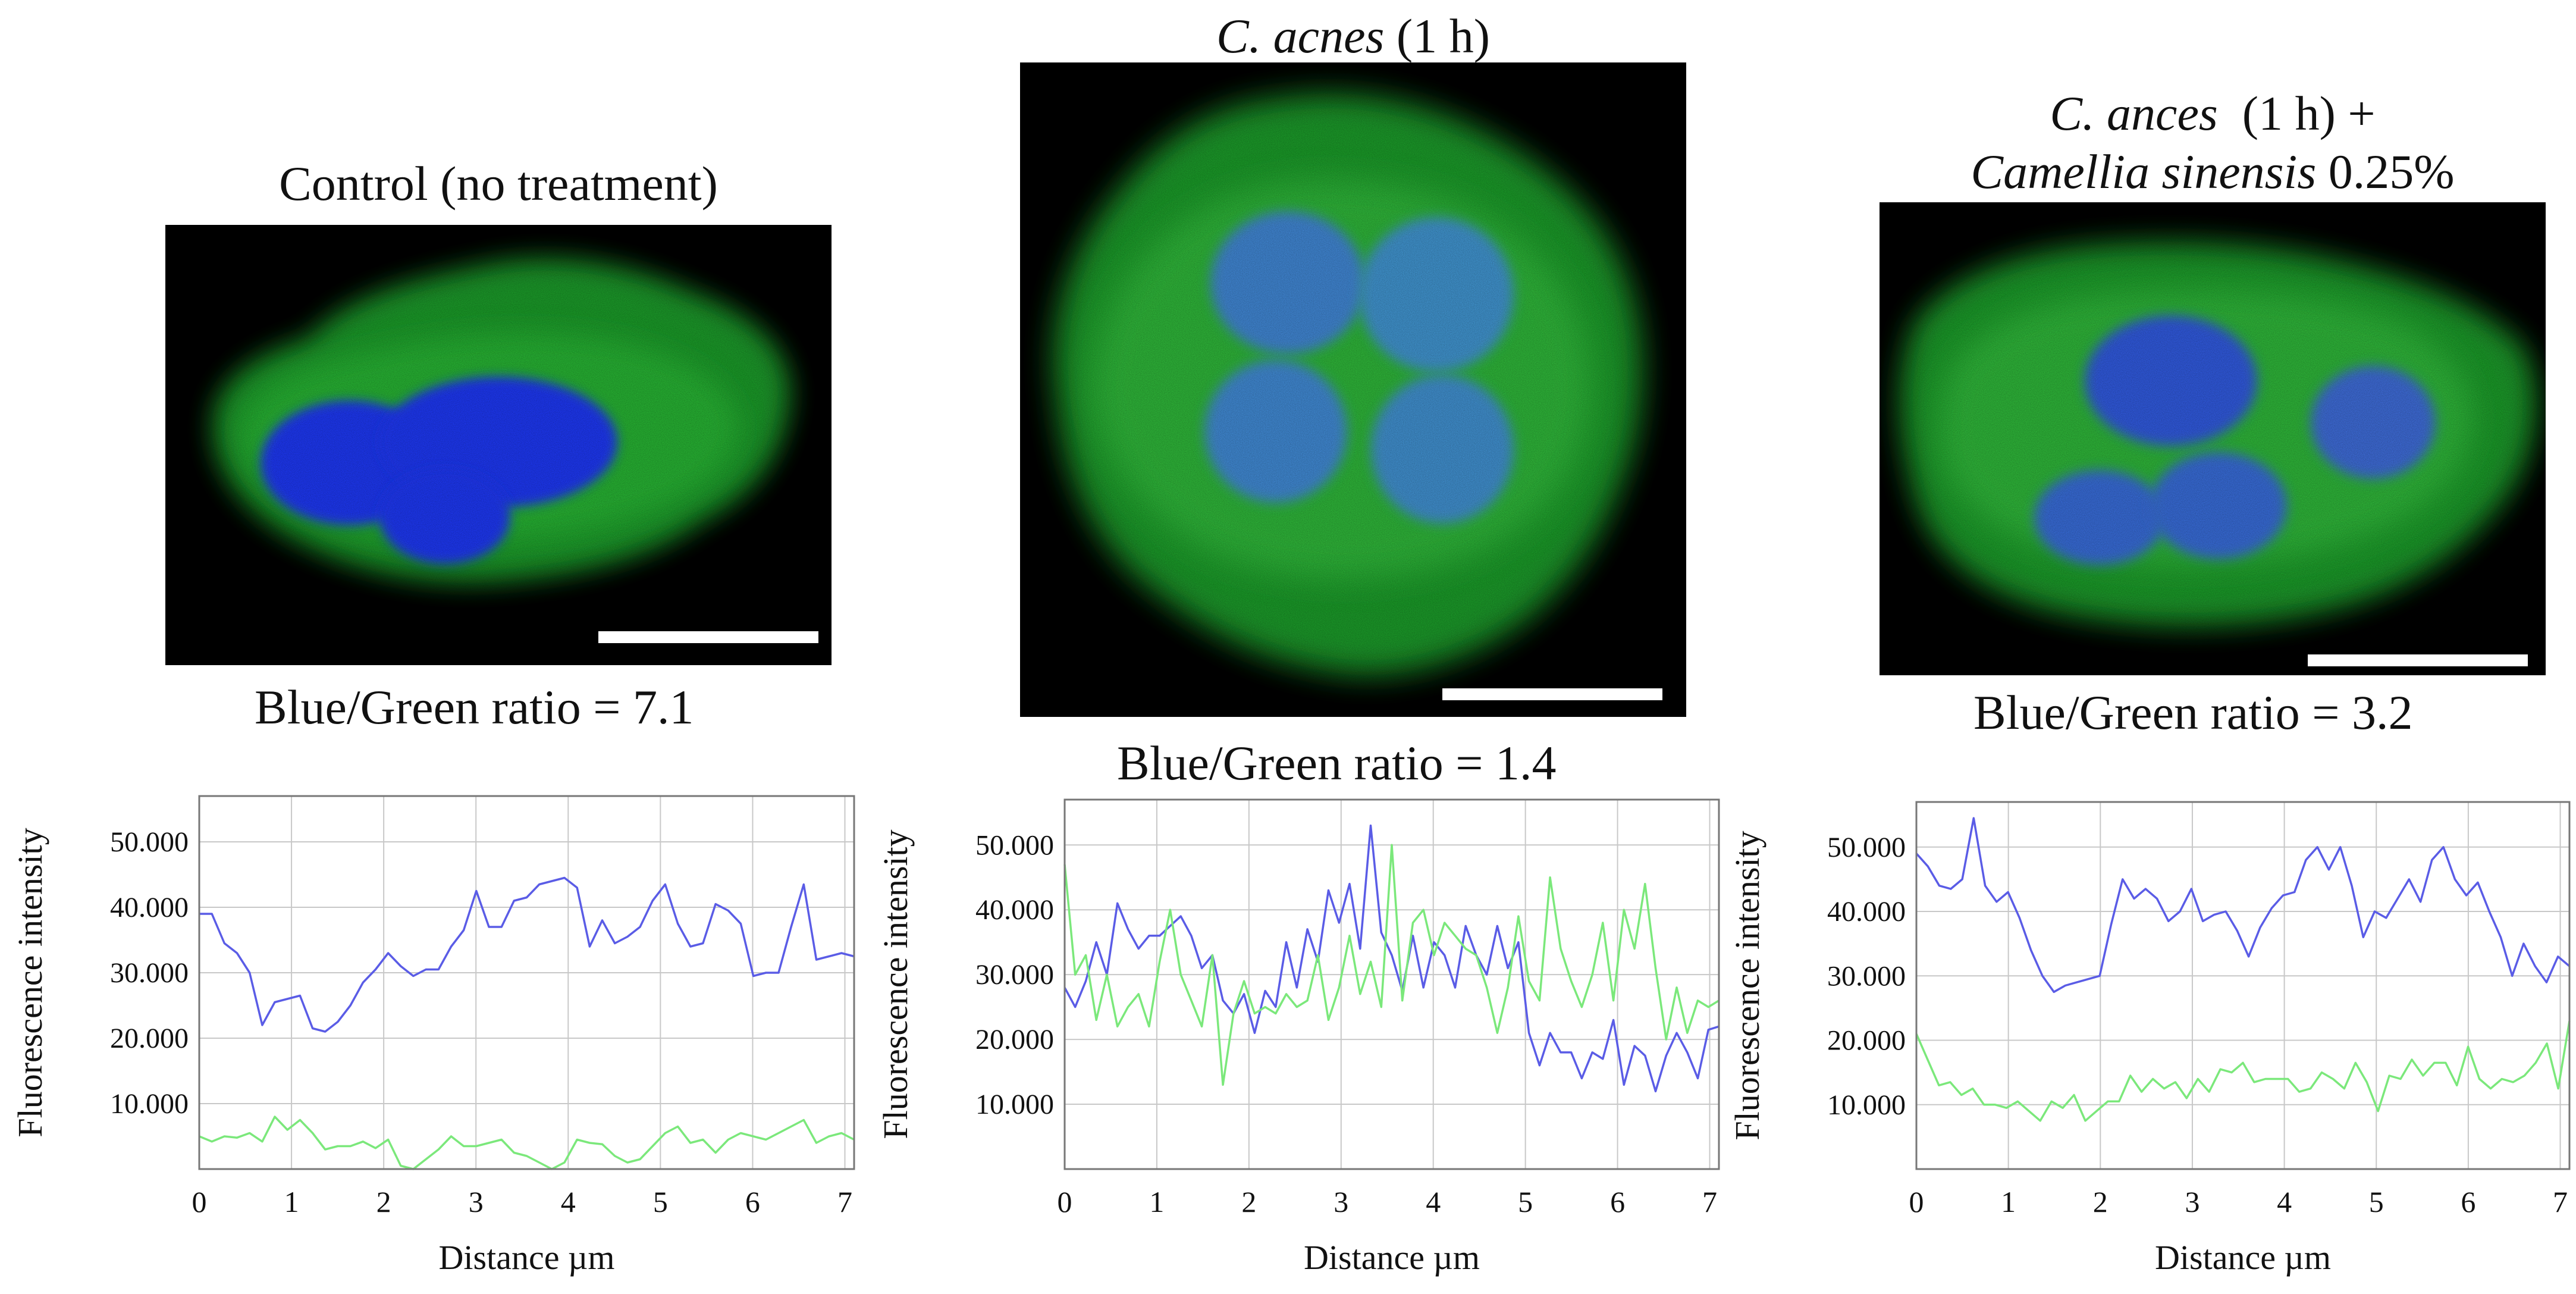  I want to click on panel-title-camellia-line2: Camellia sinensis 0.25%, so click(2213, 172).